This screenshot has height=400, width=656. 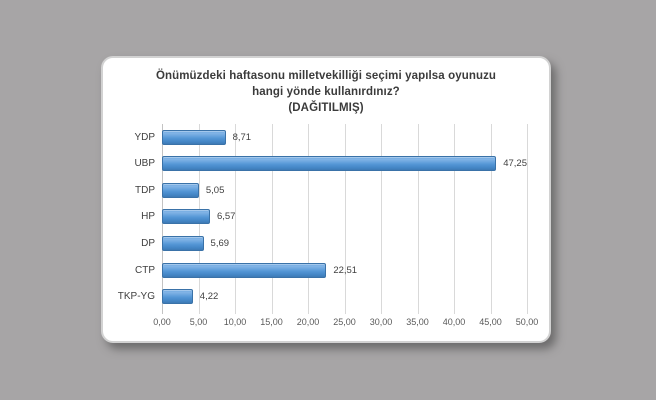 I want to click on bar-row-dp: 5,69, so click(x=344, y=243).